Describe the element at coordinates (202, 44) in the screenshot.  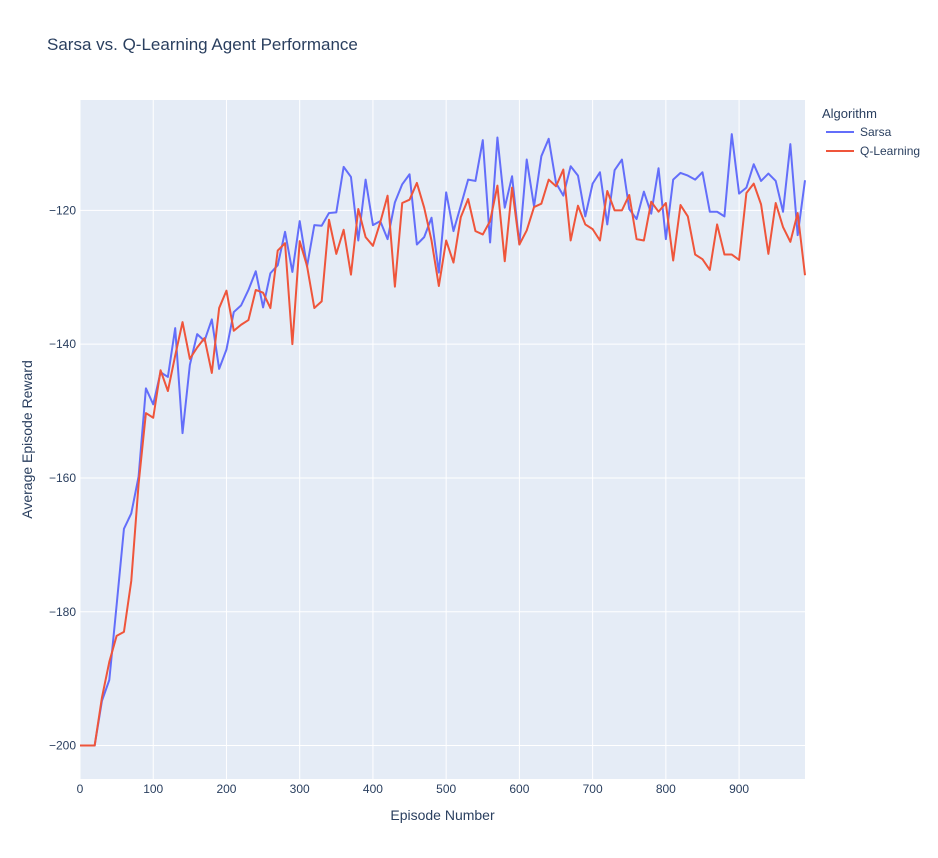
I see `chart-title: Sarsa vs. Q-Learning Agent Performance` at that location.